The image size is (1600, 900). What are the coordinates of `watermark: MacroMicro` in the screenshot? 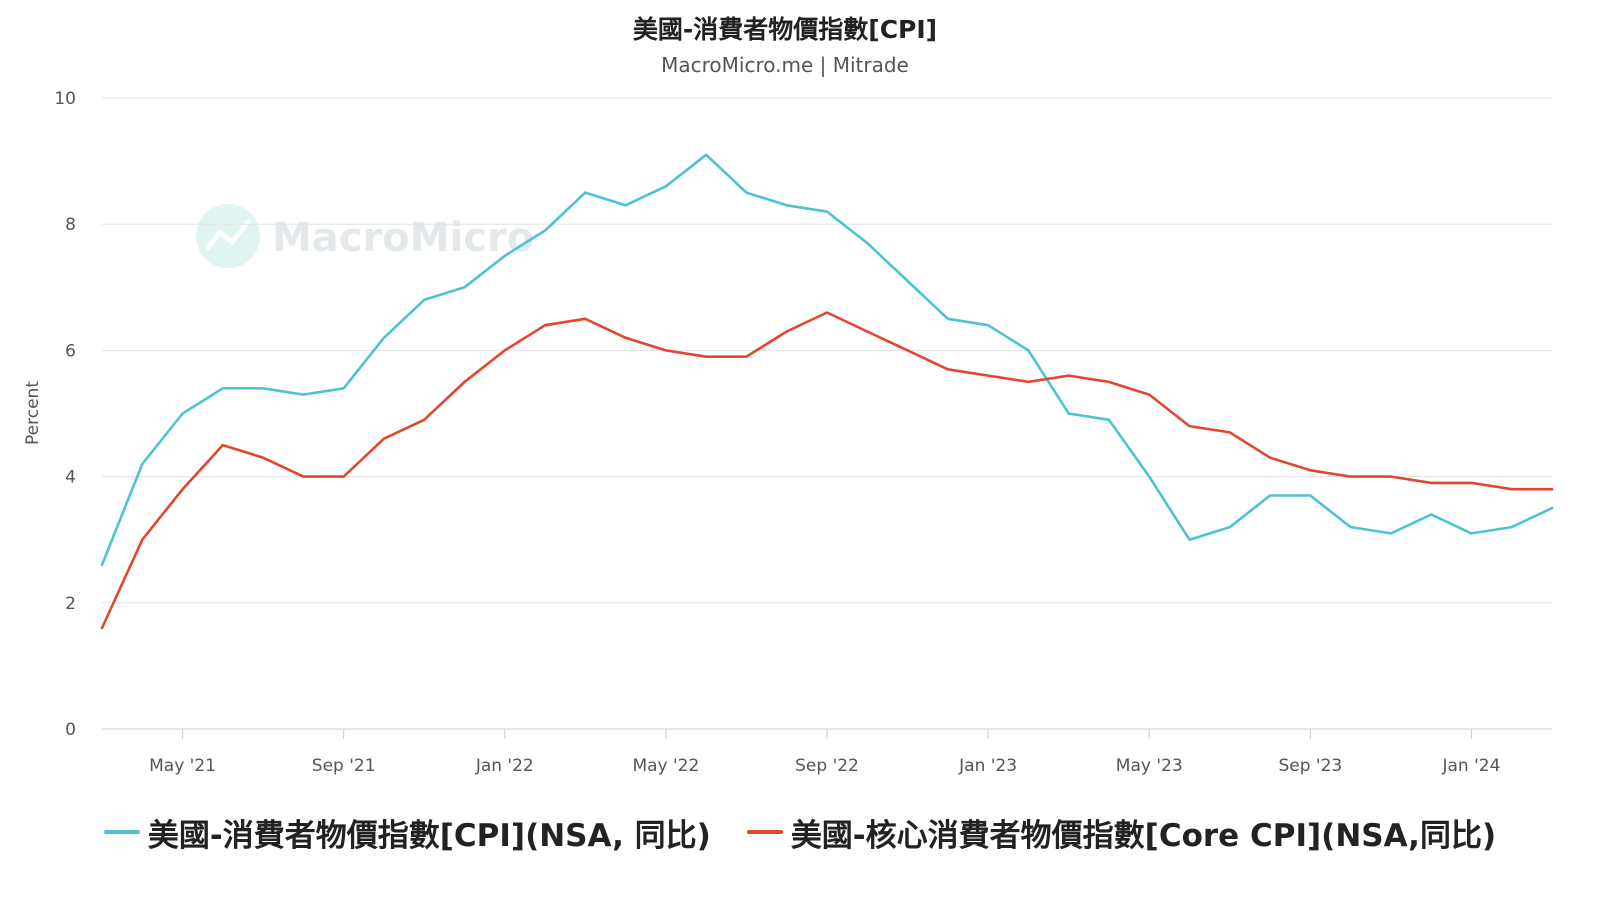 It's located at (365, 236).